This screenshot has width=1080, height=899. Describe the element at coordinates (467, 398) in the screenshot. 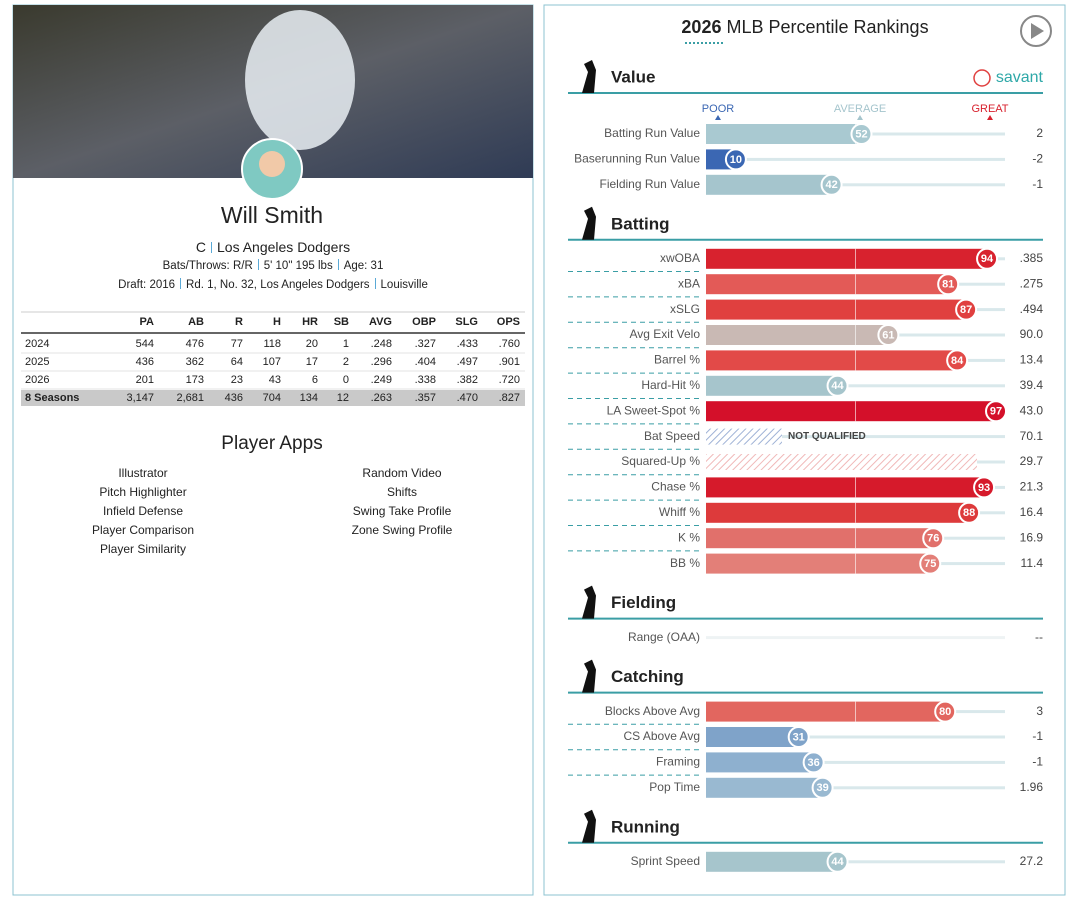

I see `table-cell: .470` at that location.